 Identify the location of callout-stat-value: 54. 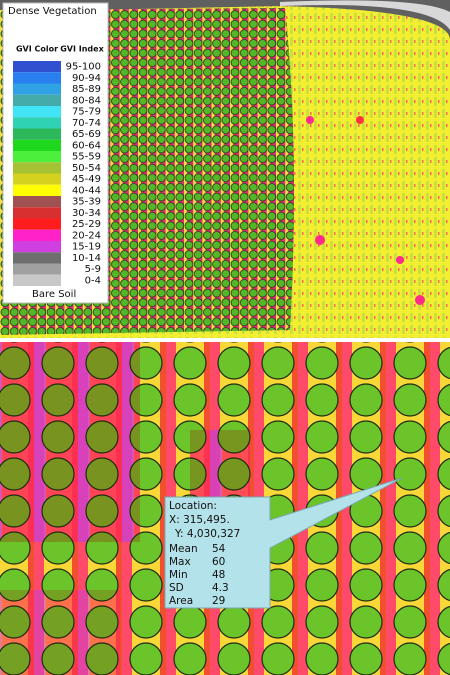
(219, 549).